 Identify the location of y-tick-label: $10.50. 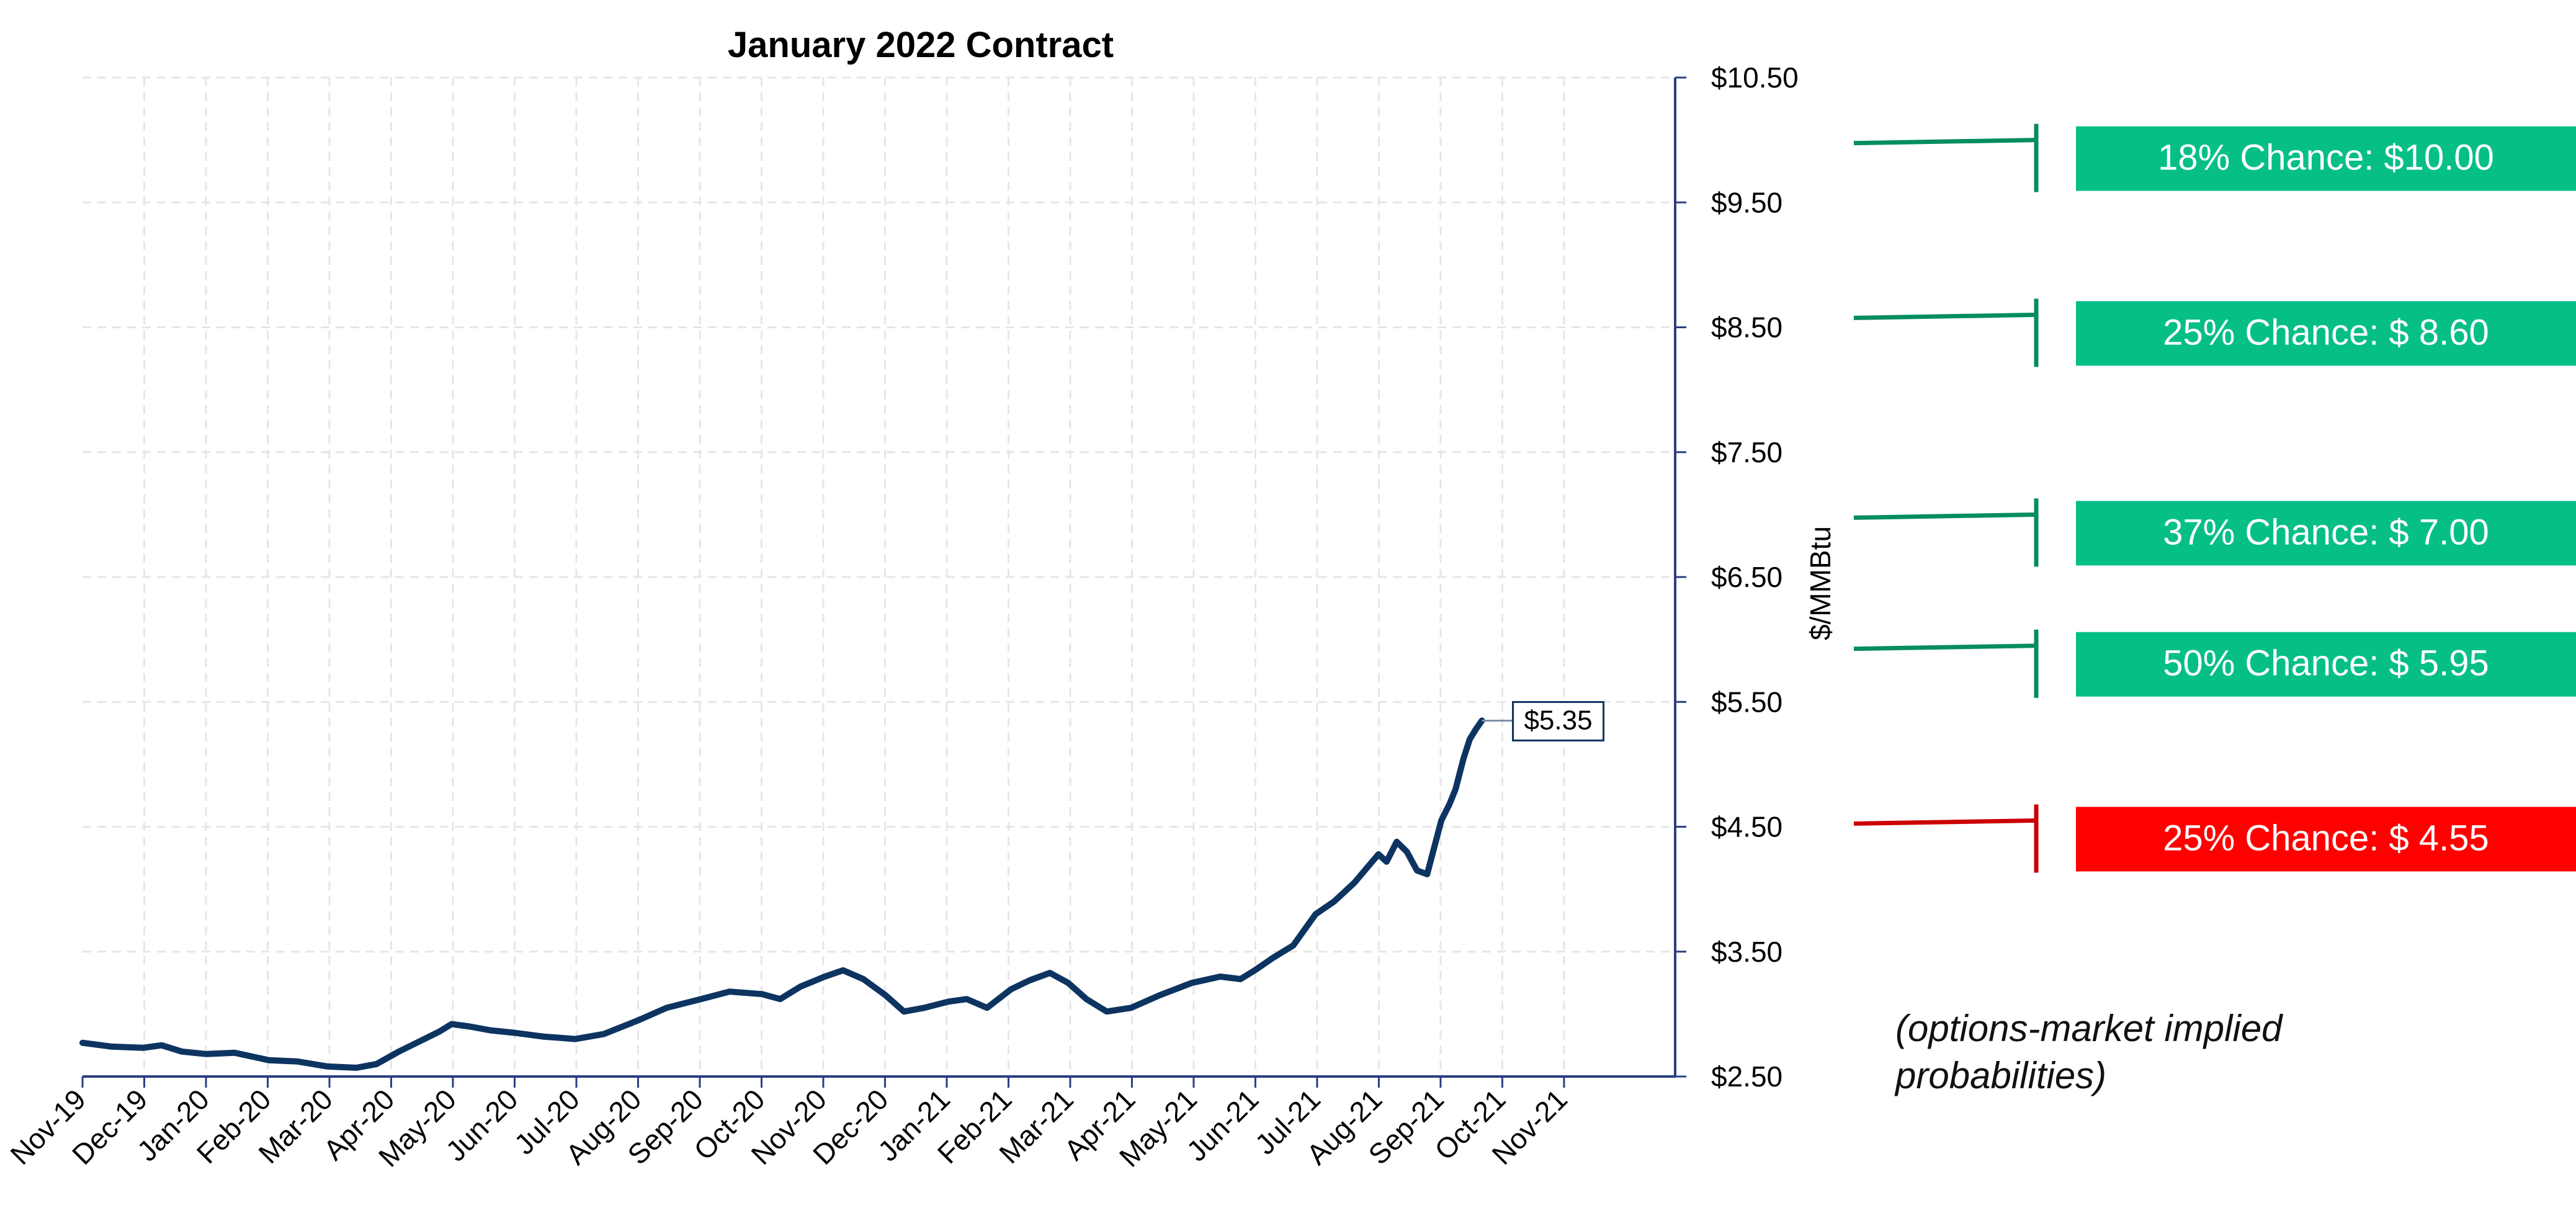
(1755, 78).